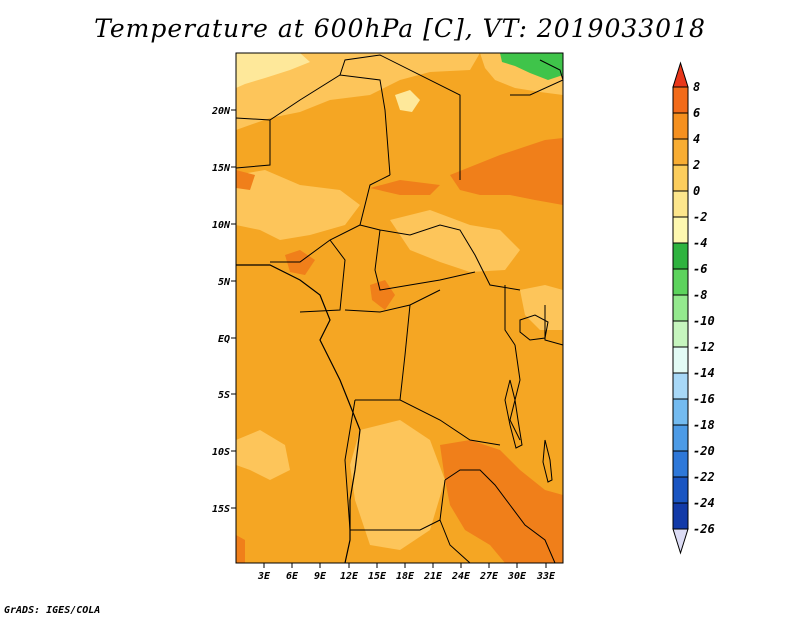  Describe the element at coordinates (224, 395) in the screenshot. I see `lat-label: 5S` at that location.